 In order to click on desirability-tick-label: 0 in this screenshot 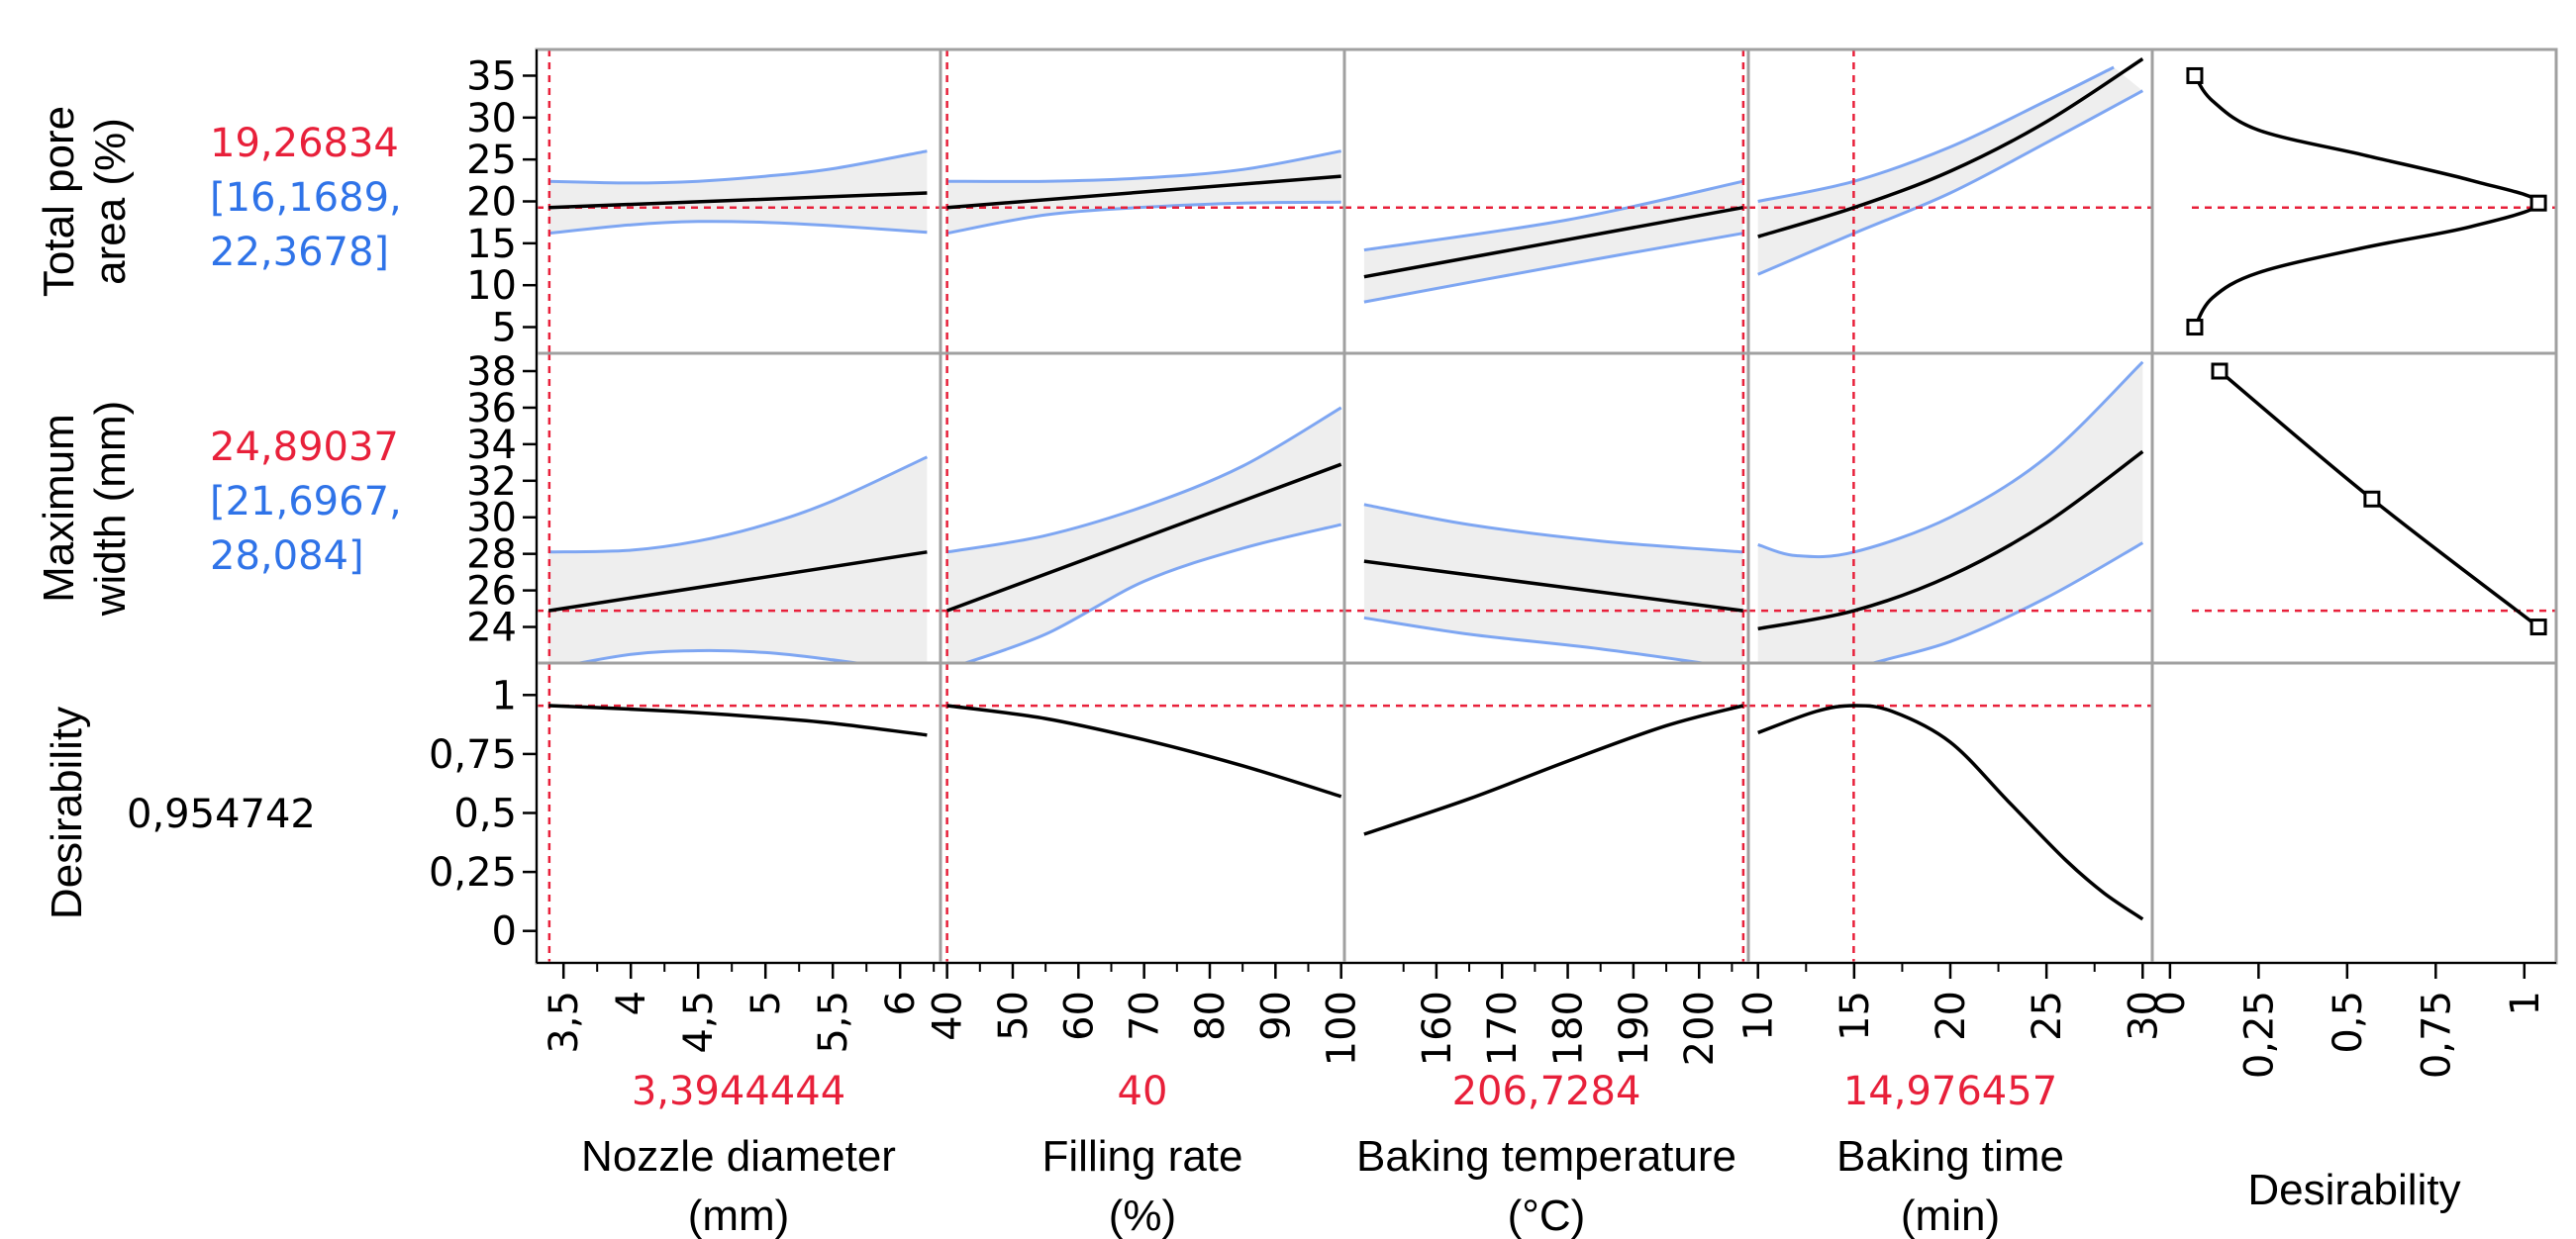, I will do `click(2171, 1003)`.